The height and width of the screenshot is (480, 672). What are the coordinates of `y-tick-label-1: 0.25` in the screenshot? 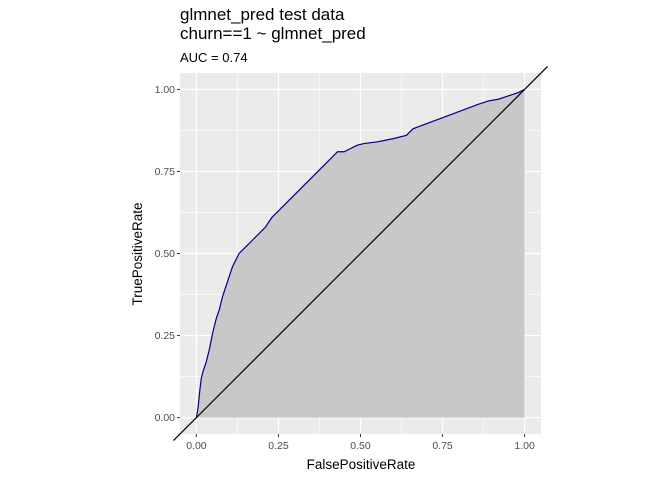 It's located at (165, 336).